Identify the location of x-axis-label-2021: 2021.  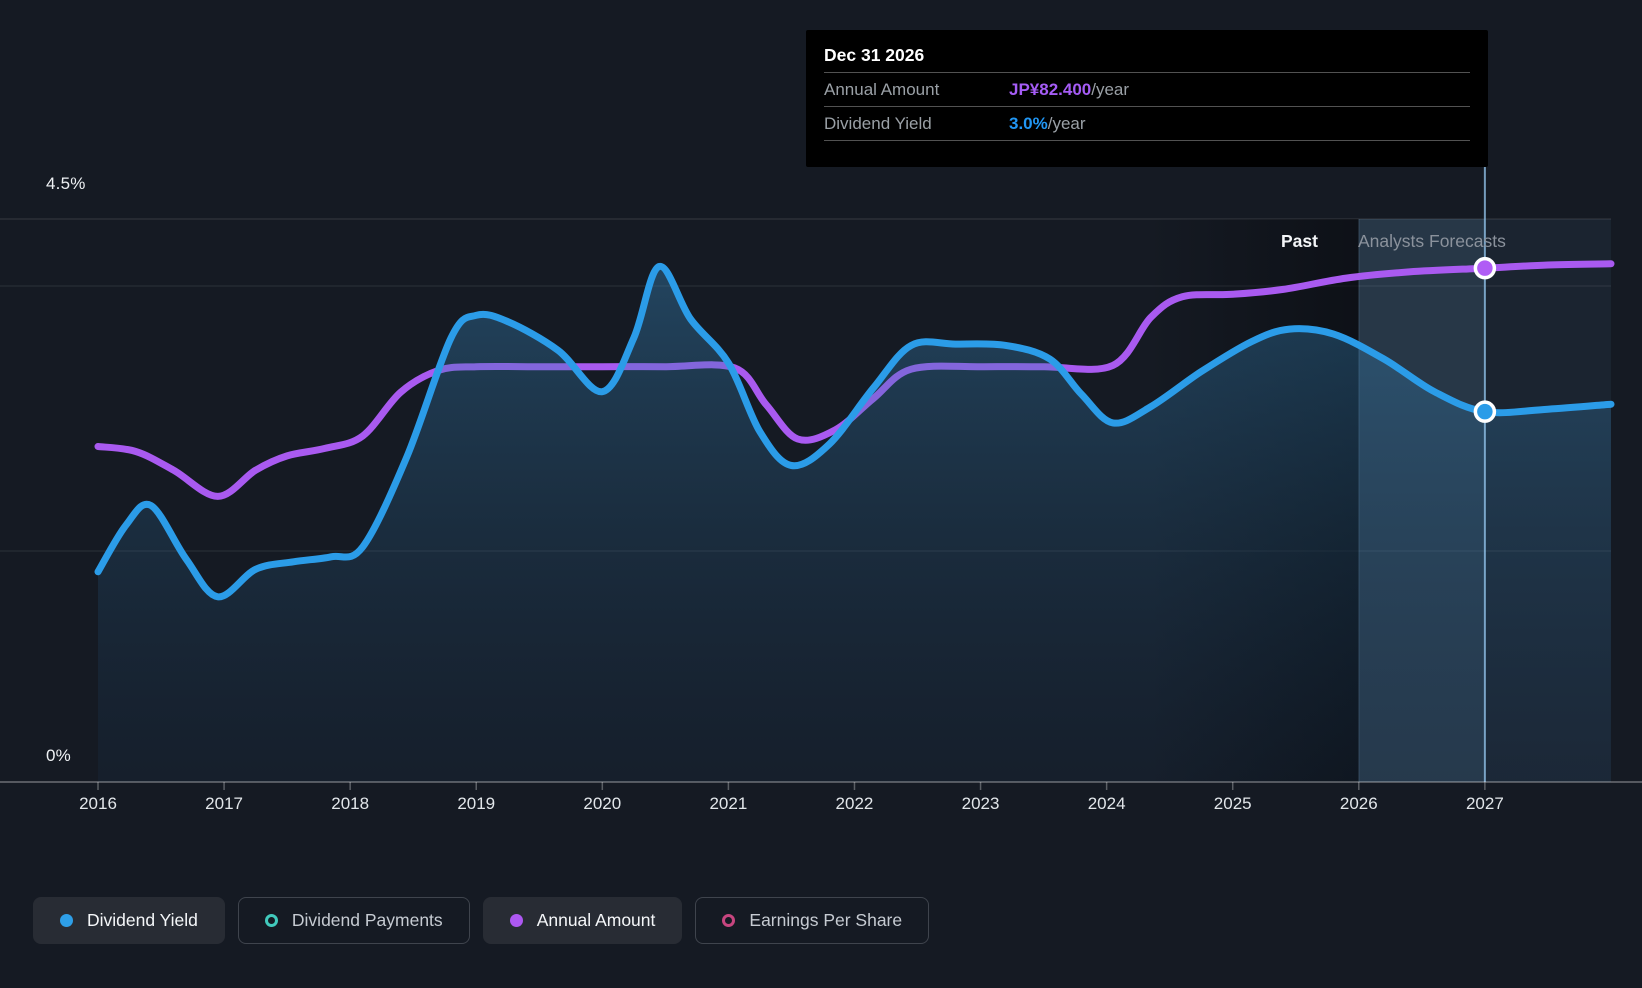
(728, 803).